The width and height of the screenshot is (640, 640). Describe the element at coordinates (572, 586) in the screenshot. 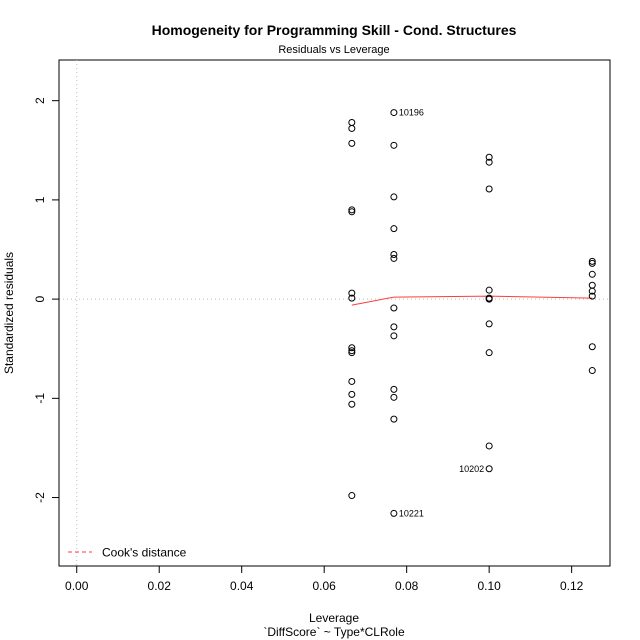

I see `x-tick-label: 0.12` at that location.